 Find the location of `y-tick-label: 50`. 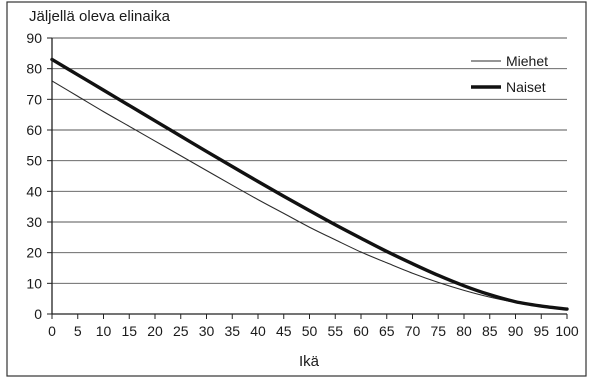

y-tick-label: 50 is located at coordinates (34, 161).